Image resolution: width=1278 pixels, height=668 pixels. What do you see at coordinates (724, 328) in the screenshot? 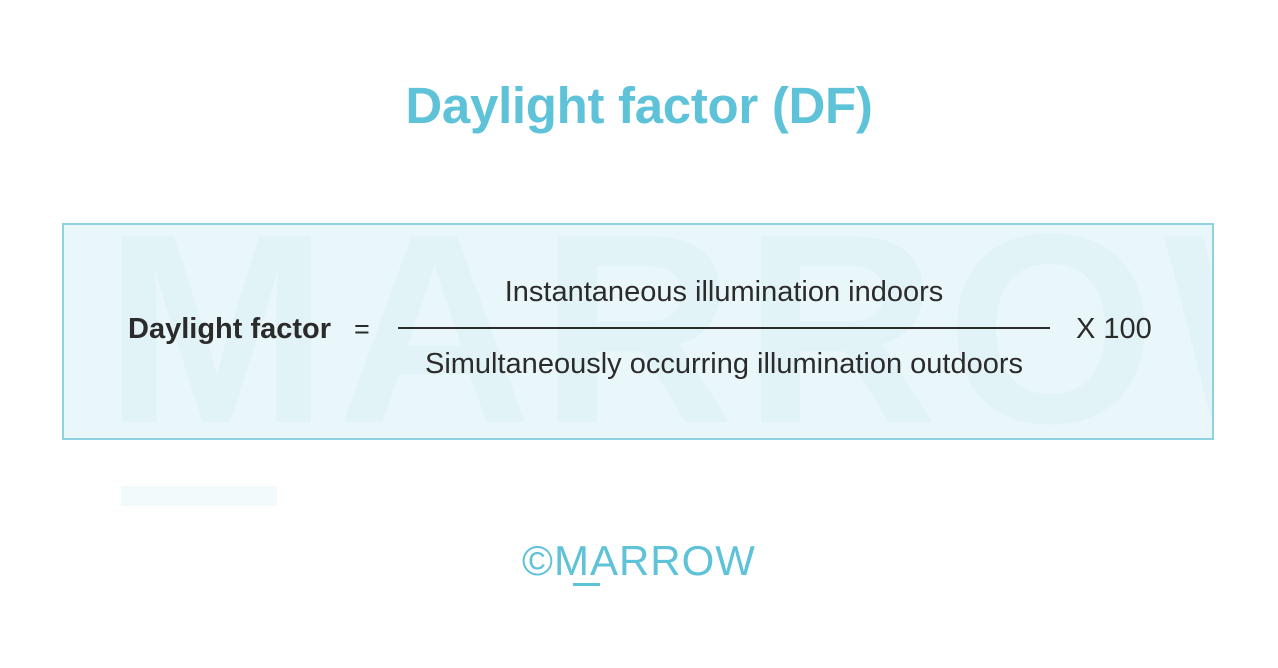
I see `fraction-bar` at bounding box center [724, 328].